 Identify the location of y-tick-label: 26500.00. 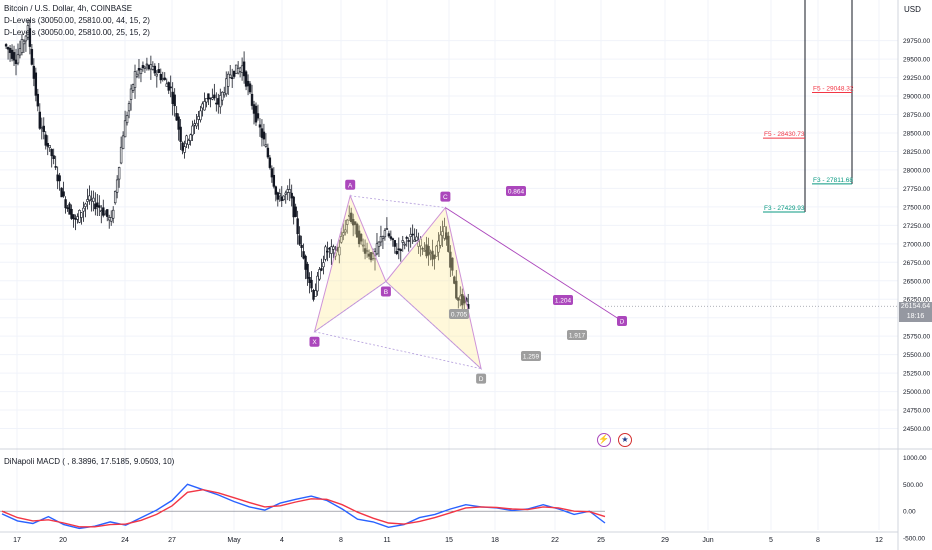
(916, 281).